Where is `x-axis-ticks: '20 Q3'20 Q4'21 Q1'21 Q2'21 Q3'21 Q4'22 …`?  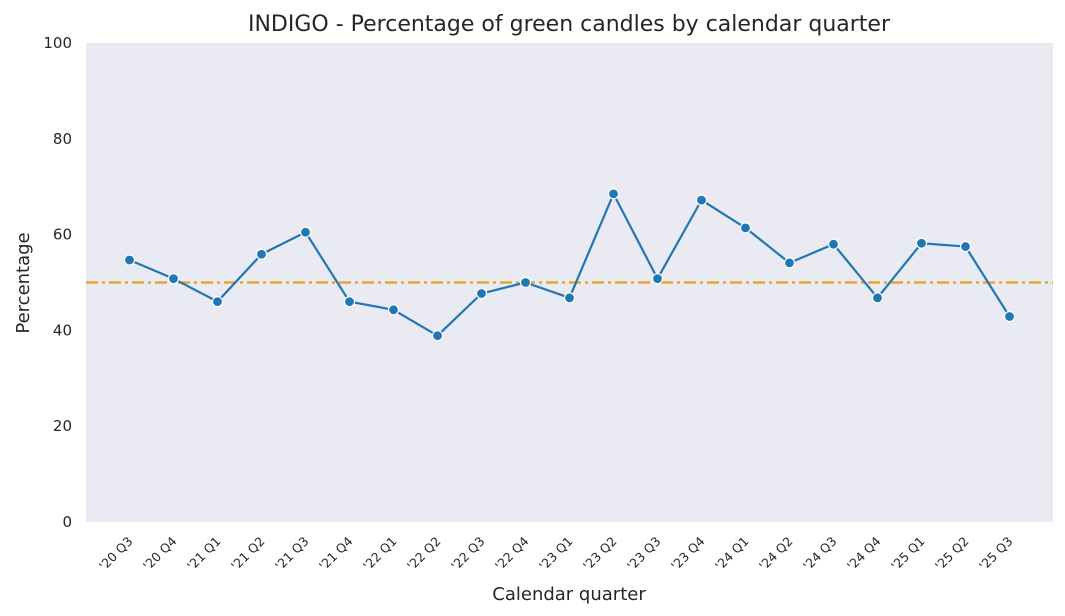 x-axis-ticks: '20 Q3'20 Q4'21 Q1'21 Q2'21 Q3'21 Q4'22 … is located at coordinates (556, 553).